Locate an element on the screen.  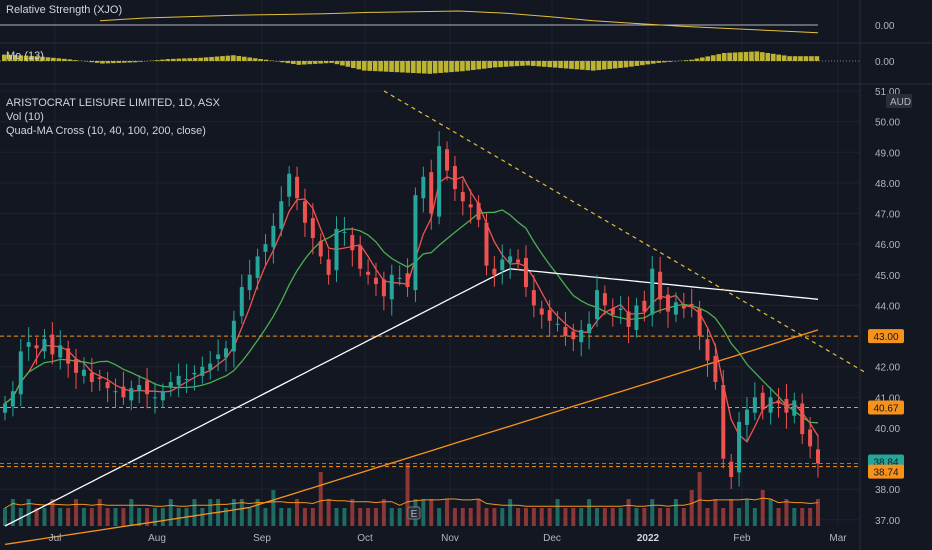
time-axis: Jul Aug Sep Oct Nov Dec 2022 Feb Mar E is located at coordinates (448, 525).